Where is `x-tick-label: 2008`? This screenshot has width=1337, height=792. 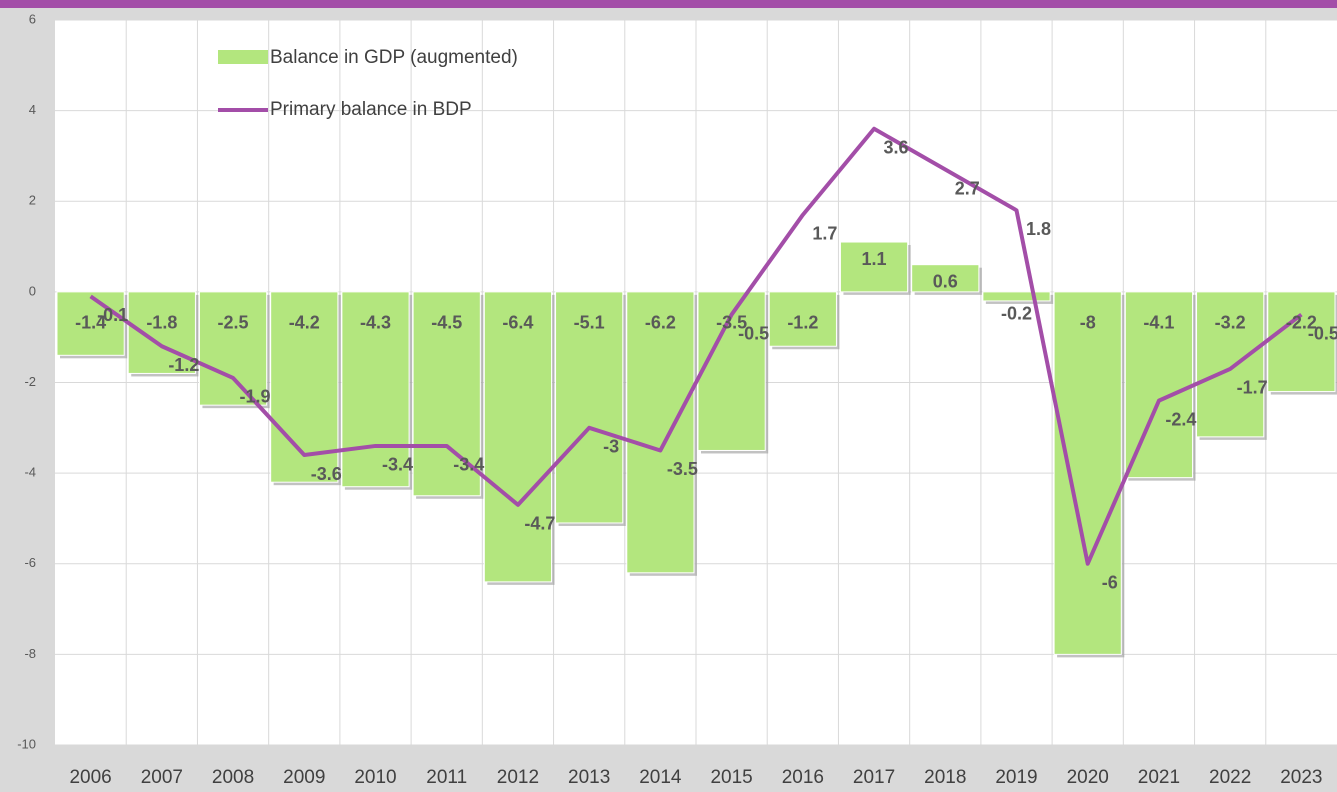 x-tick-label: 2008 is located at coordinates (233, 777).